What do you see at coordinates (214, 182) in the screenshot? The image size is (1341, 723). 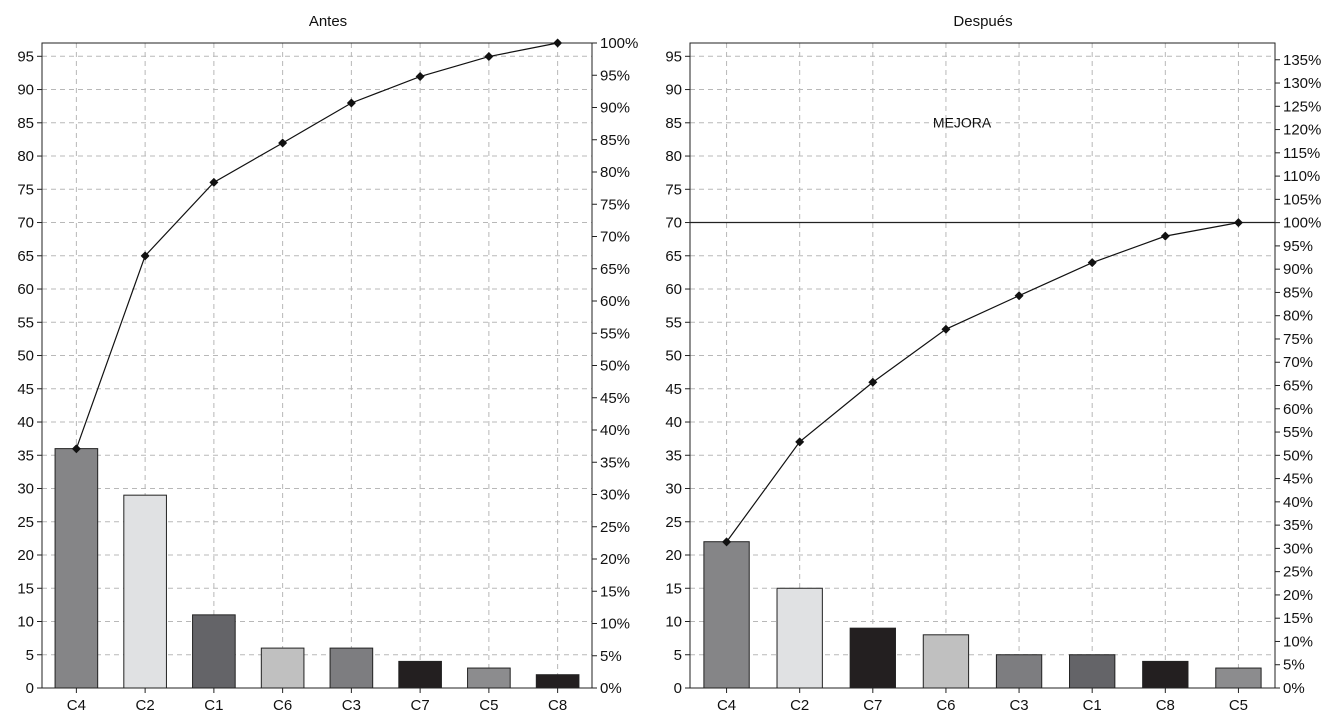 I see `chart-0-cumulative-point-C1` at bounding box center [214, 182].